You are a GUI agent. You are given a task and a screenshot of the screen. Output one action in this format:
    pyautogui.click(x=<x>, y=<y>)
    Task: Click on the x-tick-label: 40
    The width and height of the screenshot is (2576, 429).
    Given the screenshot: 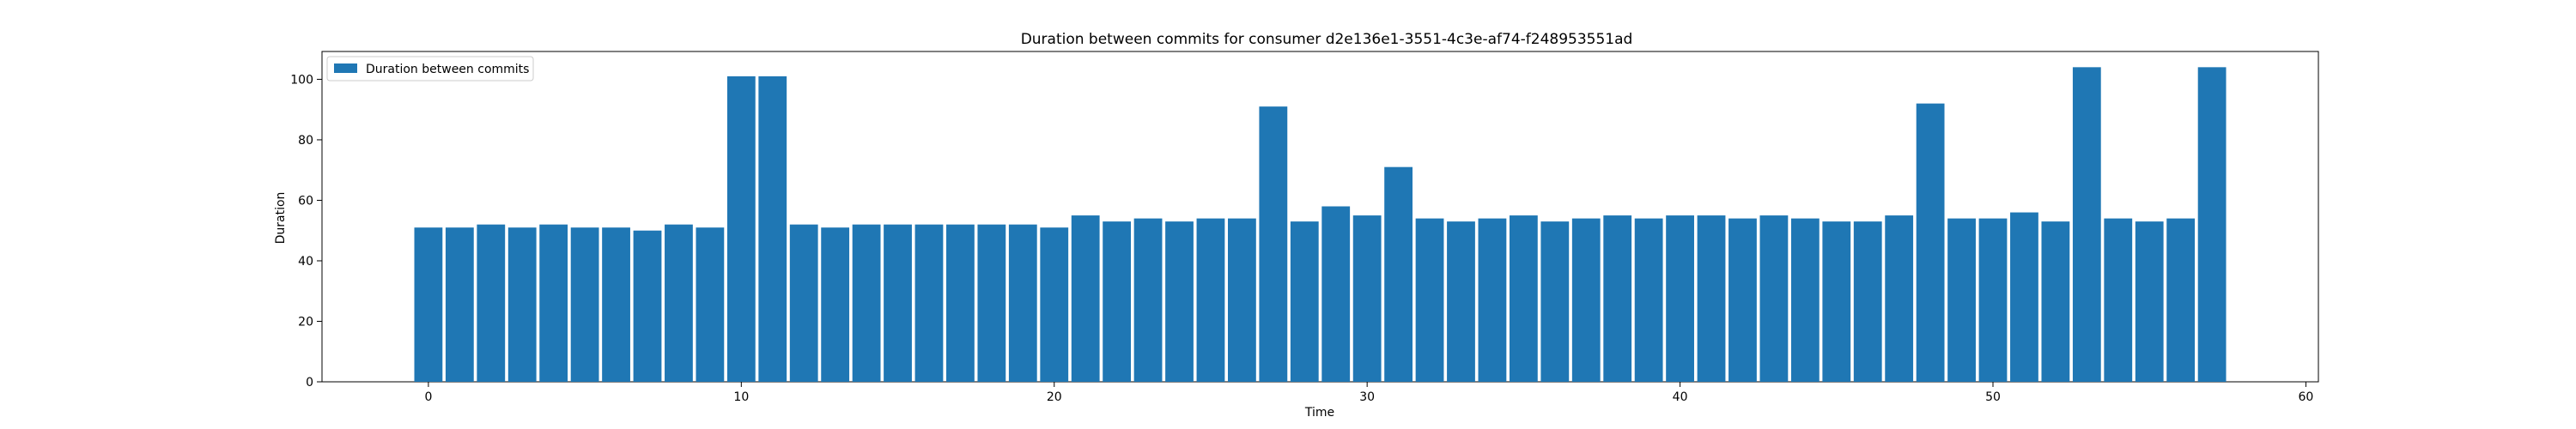 What is the action you would take?
    pyautogui.click(x=1681, y=397)
    